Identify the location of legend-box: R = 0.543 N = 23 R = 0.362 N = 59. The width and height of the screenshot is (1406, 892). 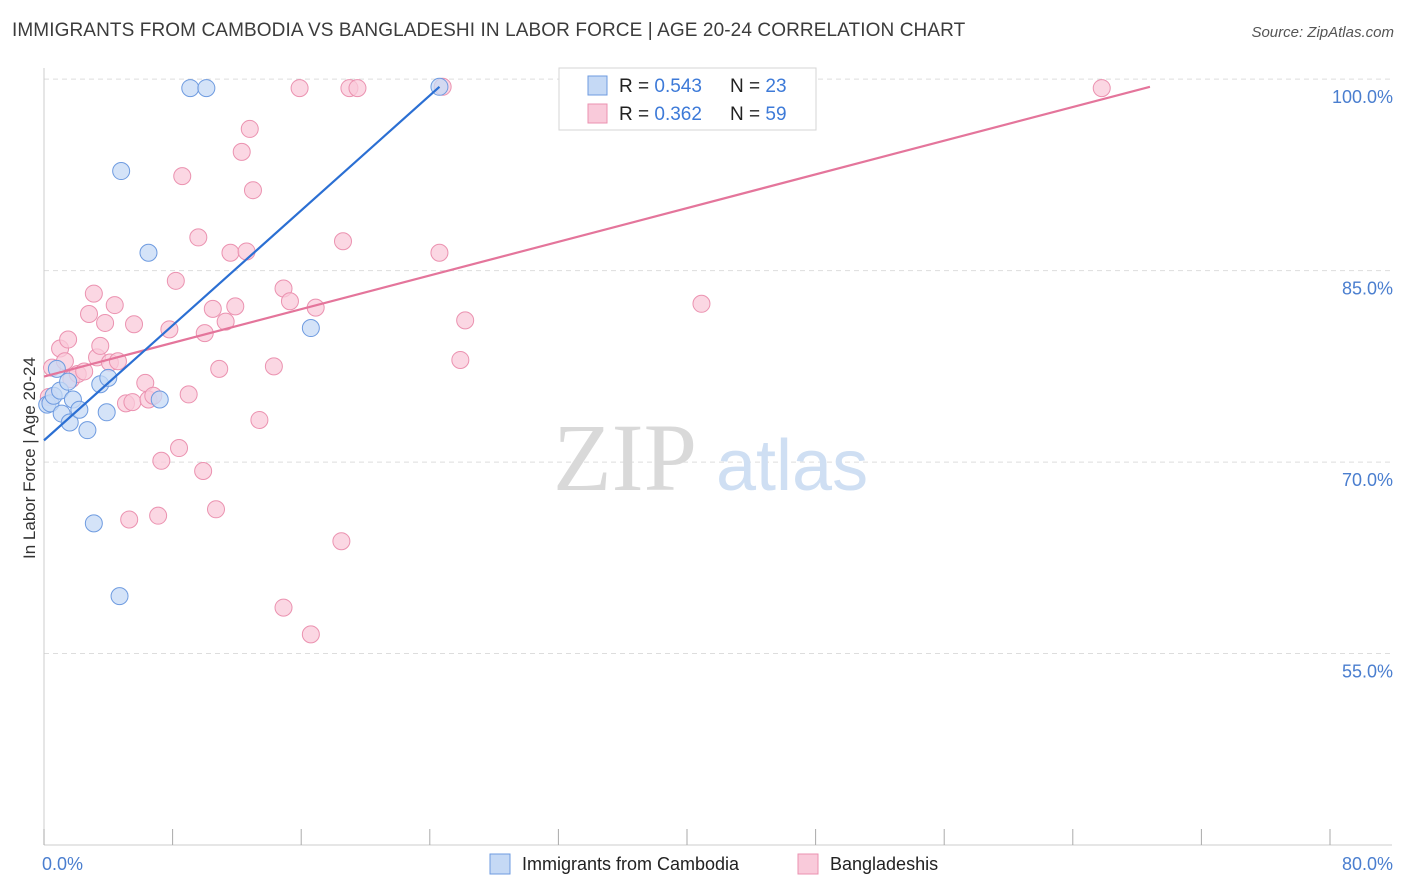
(687, 99).